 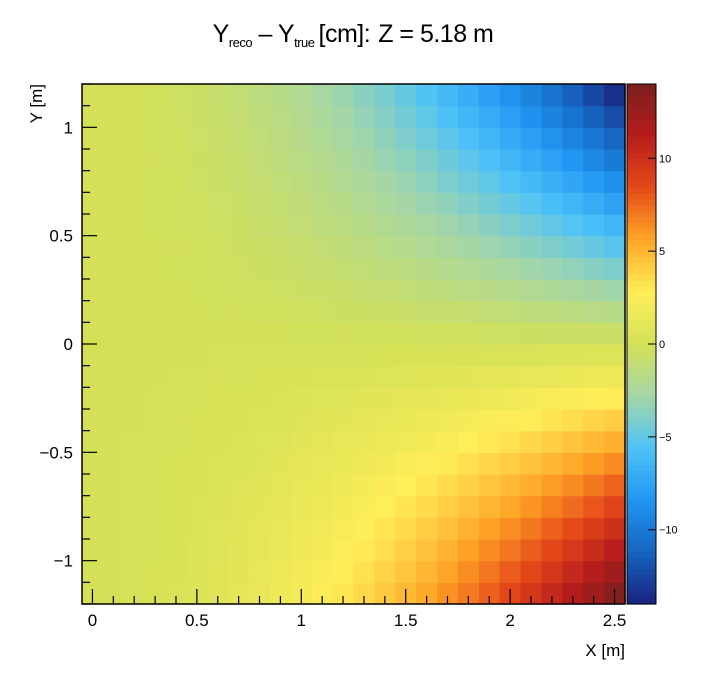 I want to click on y-tick-label: −0.5, so click(x=56, y=452).